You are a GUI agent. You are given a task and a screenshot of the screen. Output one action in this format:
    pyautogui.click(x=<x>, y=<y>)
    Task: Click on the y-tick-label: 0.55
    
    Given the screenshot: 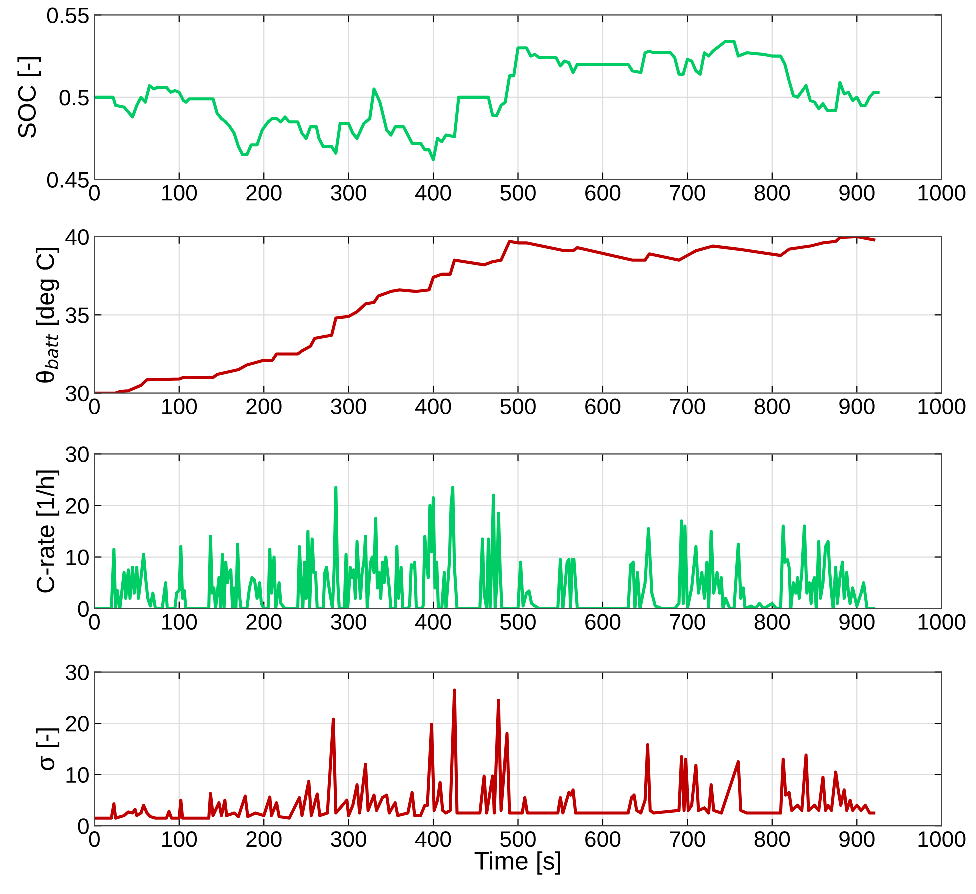 What is the action you would take?
    pyautogui.click(x=68, y=16)
    